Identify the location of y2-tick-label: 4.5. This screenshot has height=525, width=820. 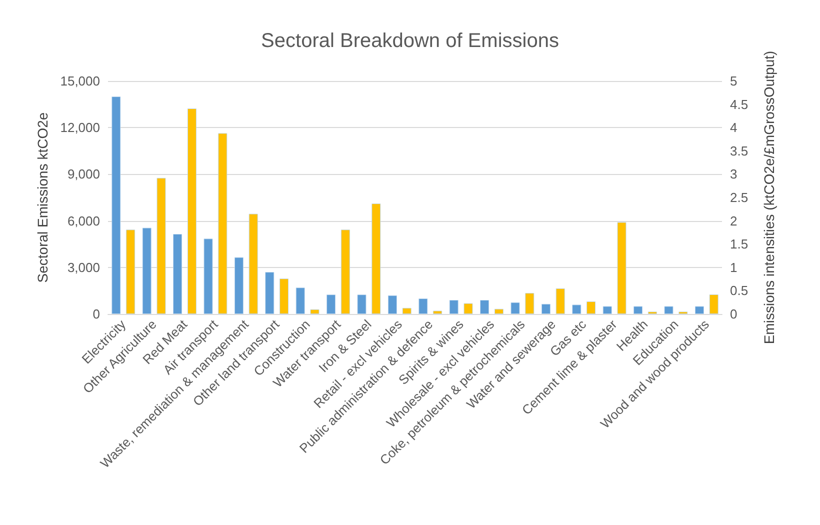
(739, 104).